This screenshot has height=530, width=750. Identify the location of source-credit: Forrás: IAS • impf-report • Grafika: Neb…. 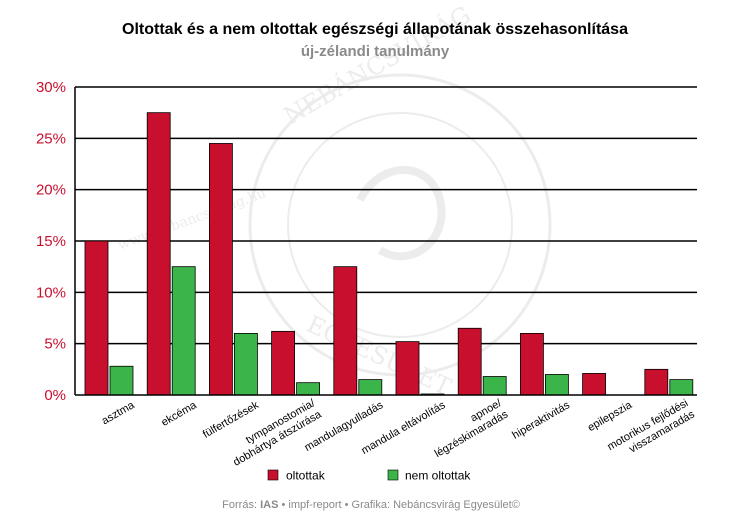
(371, 505).